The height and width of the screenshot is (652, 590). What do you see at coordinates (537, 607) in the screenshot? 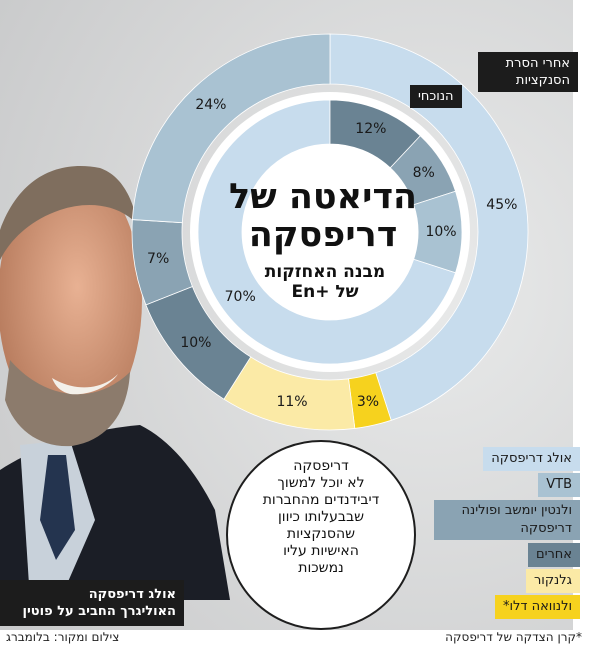
I see `legend-item: ולנוואה דלו*` at bounding box center [537, 607].